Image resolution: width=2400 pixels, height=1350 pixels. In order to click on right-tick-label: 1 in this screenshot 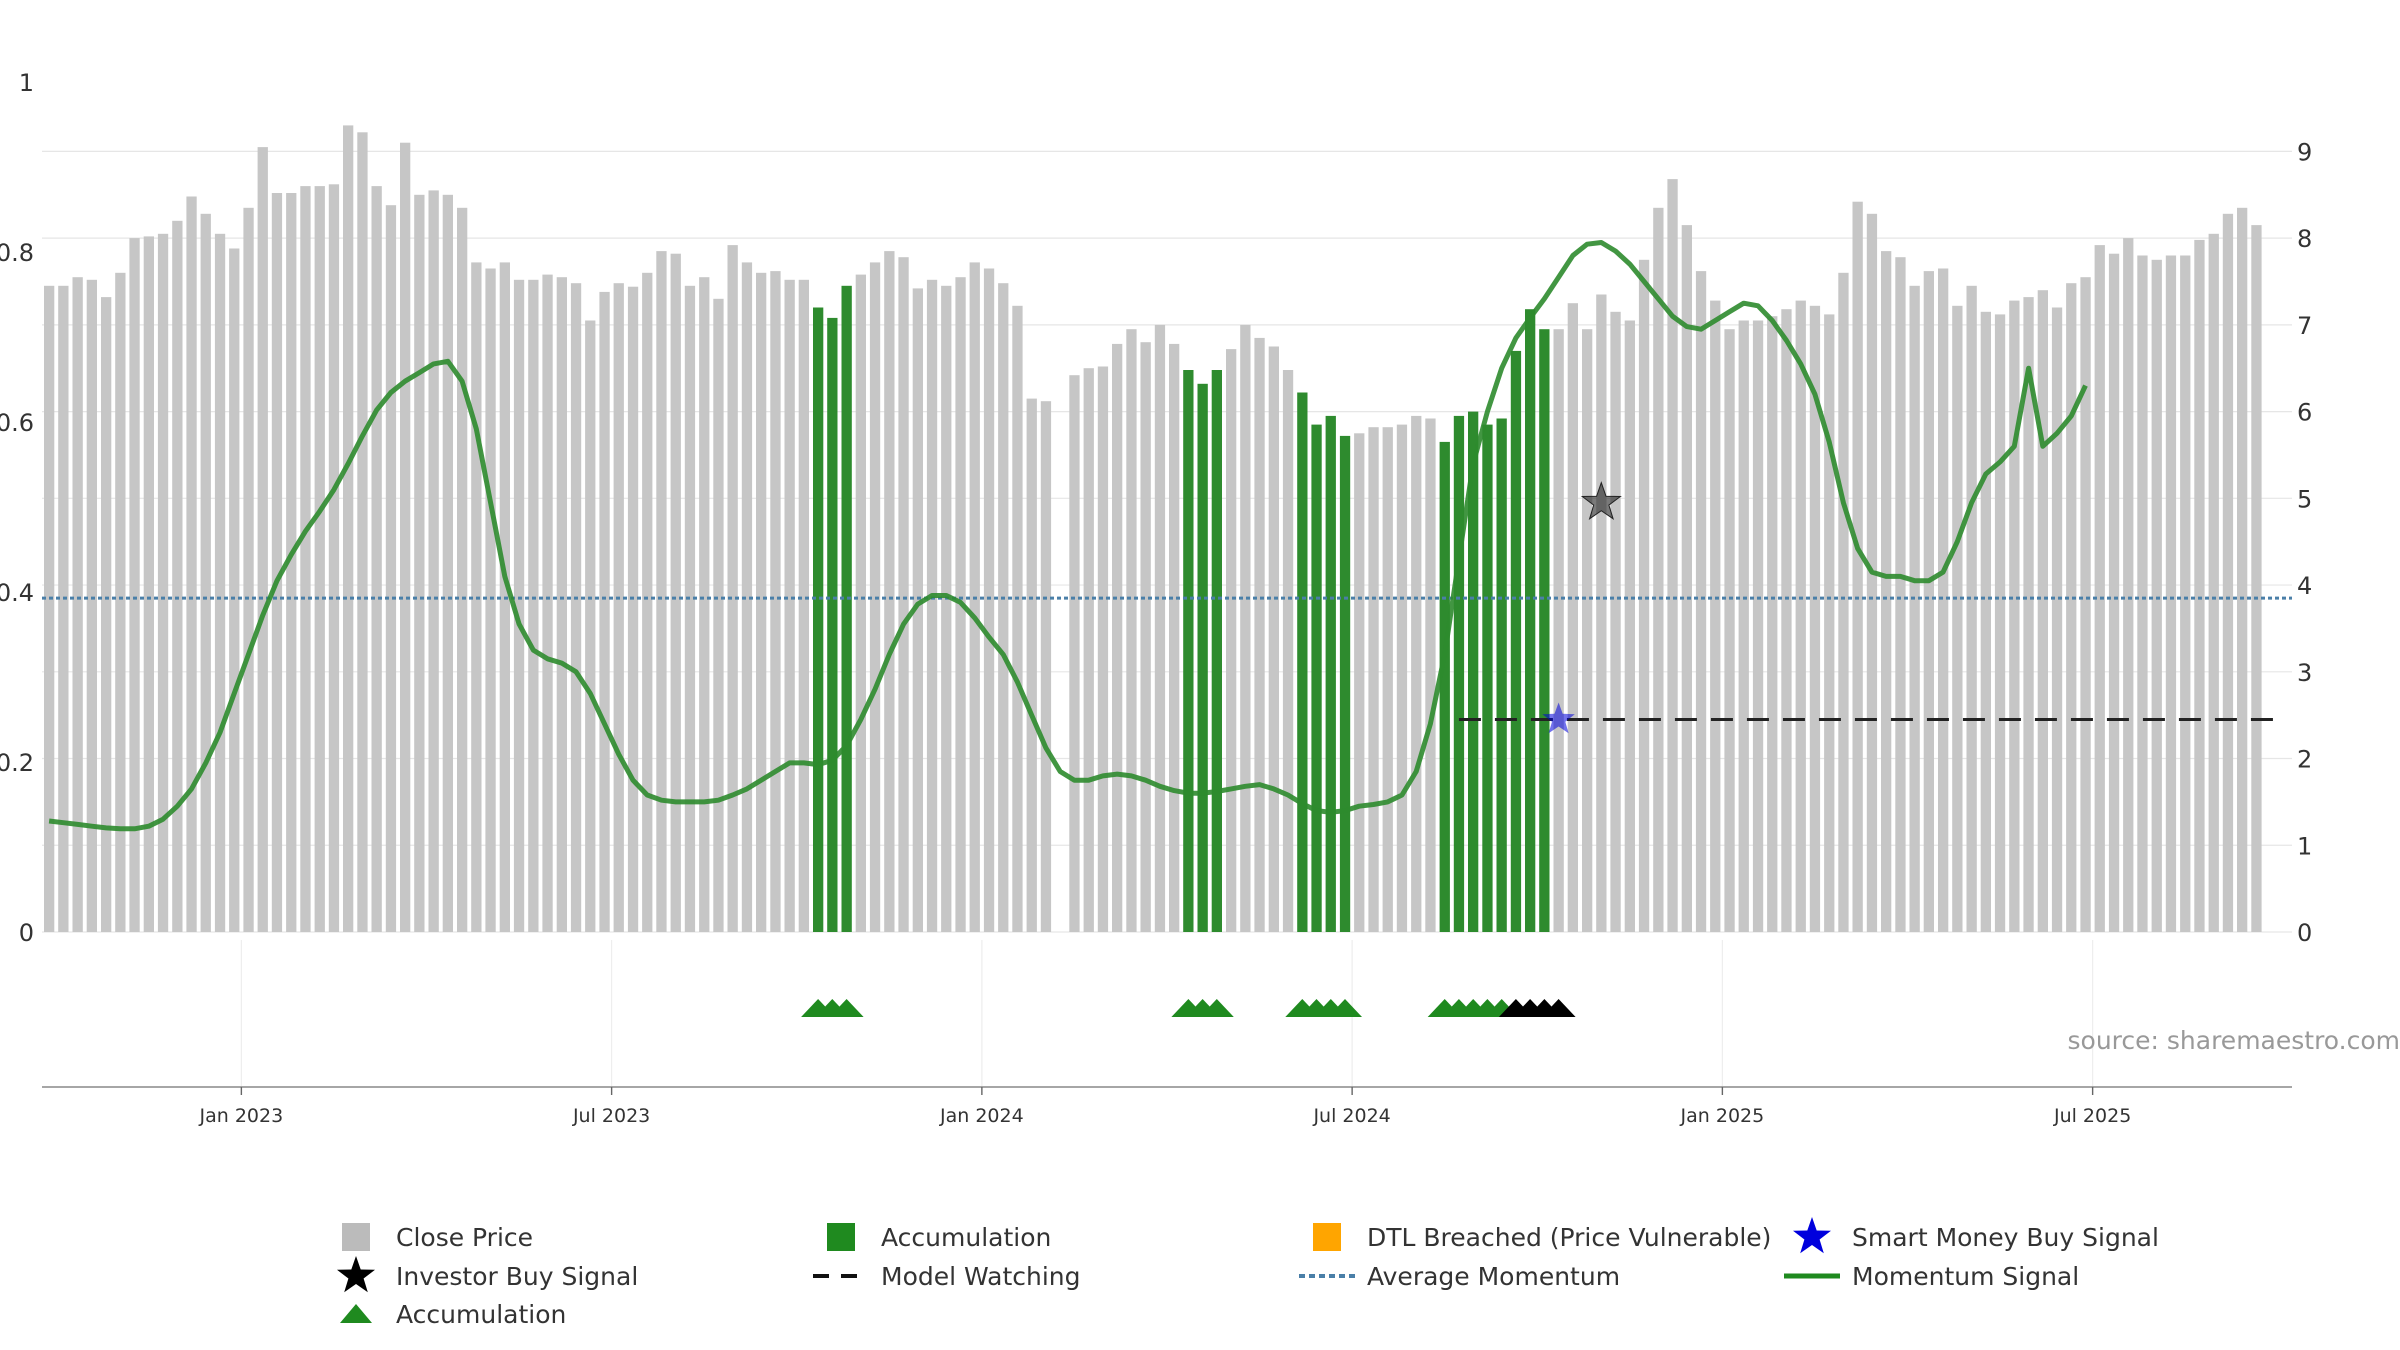, I will do `click(2304, 846)`.